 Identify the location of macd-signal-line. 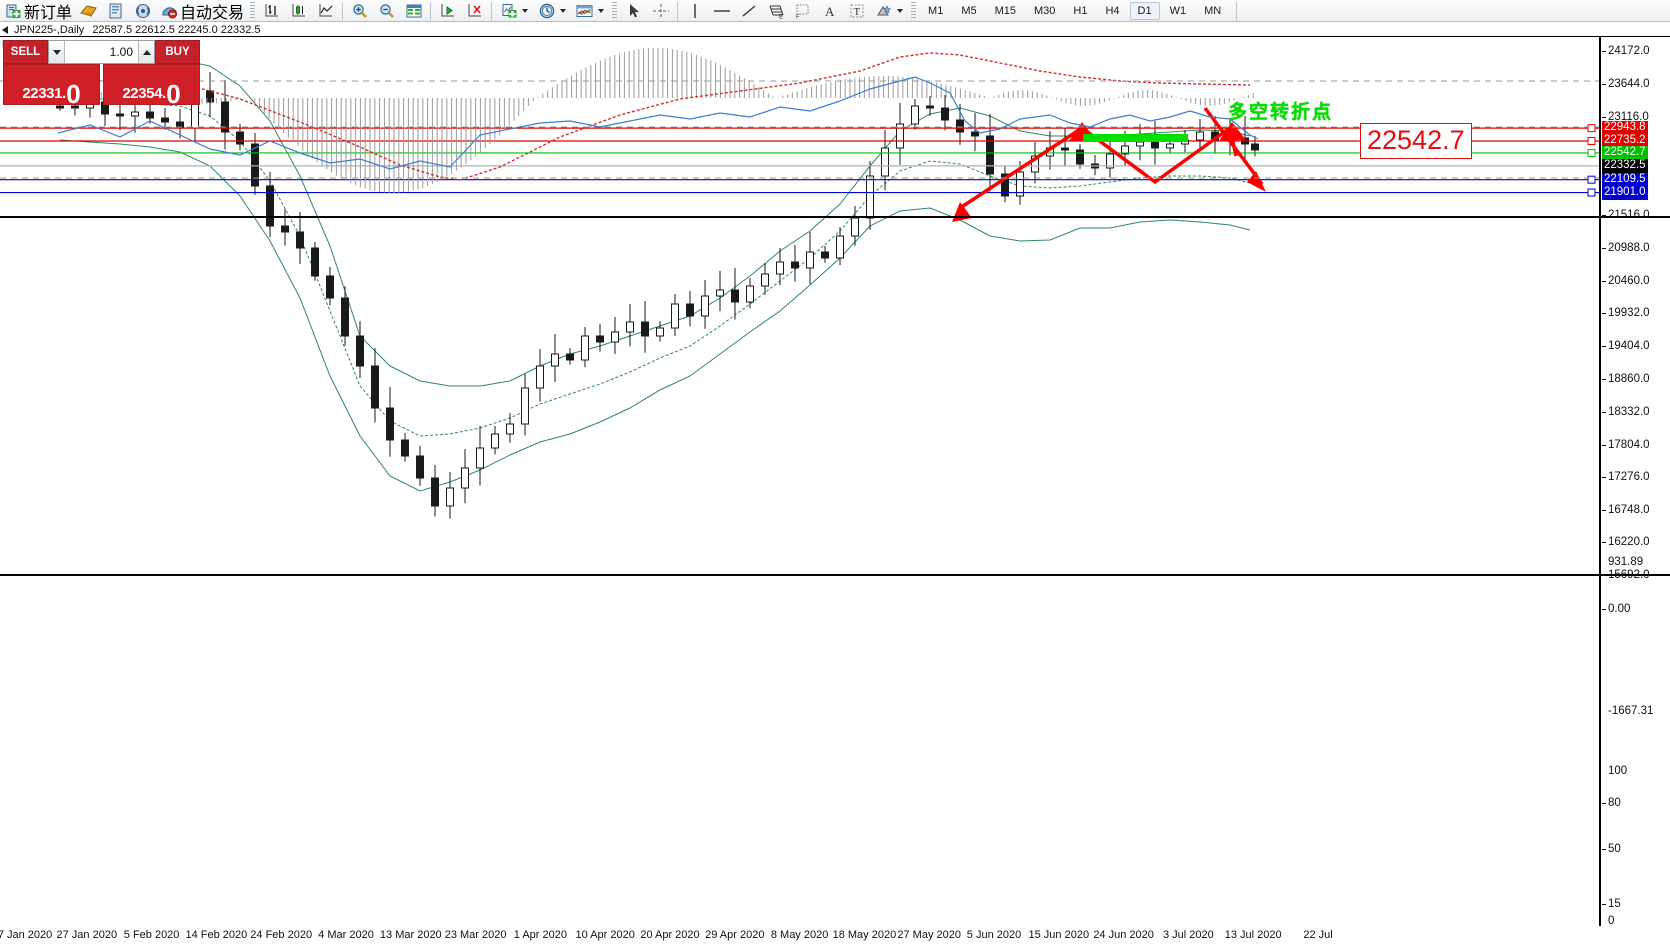
(654, 116).